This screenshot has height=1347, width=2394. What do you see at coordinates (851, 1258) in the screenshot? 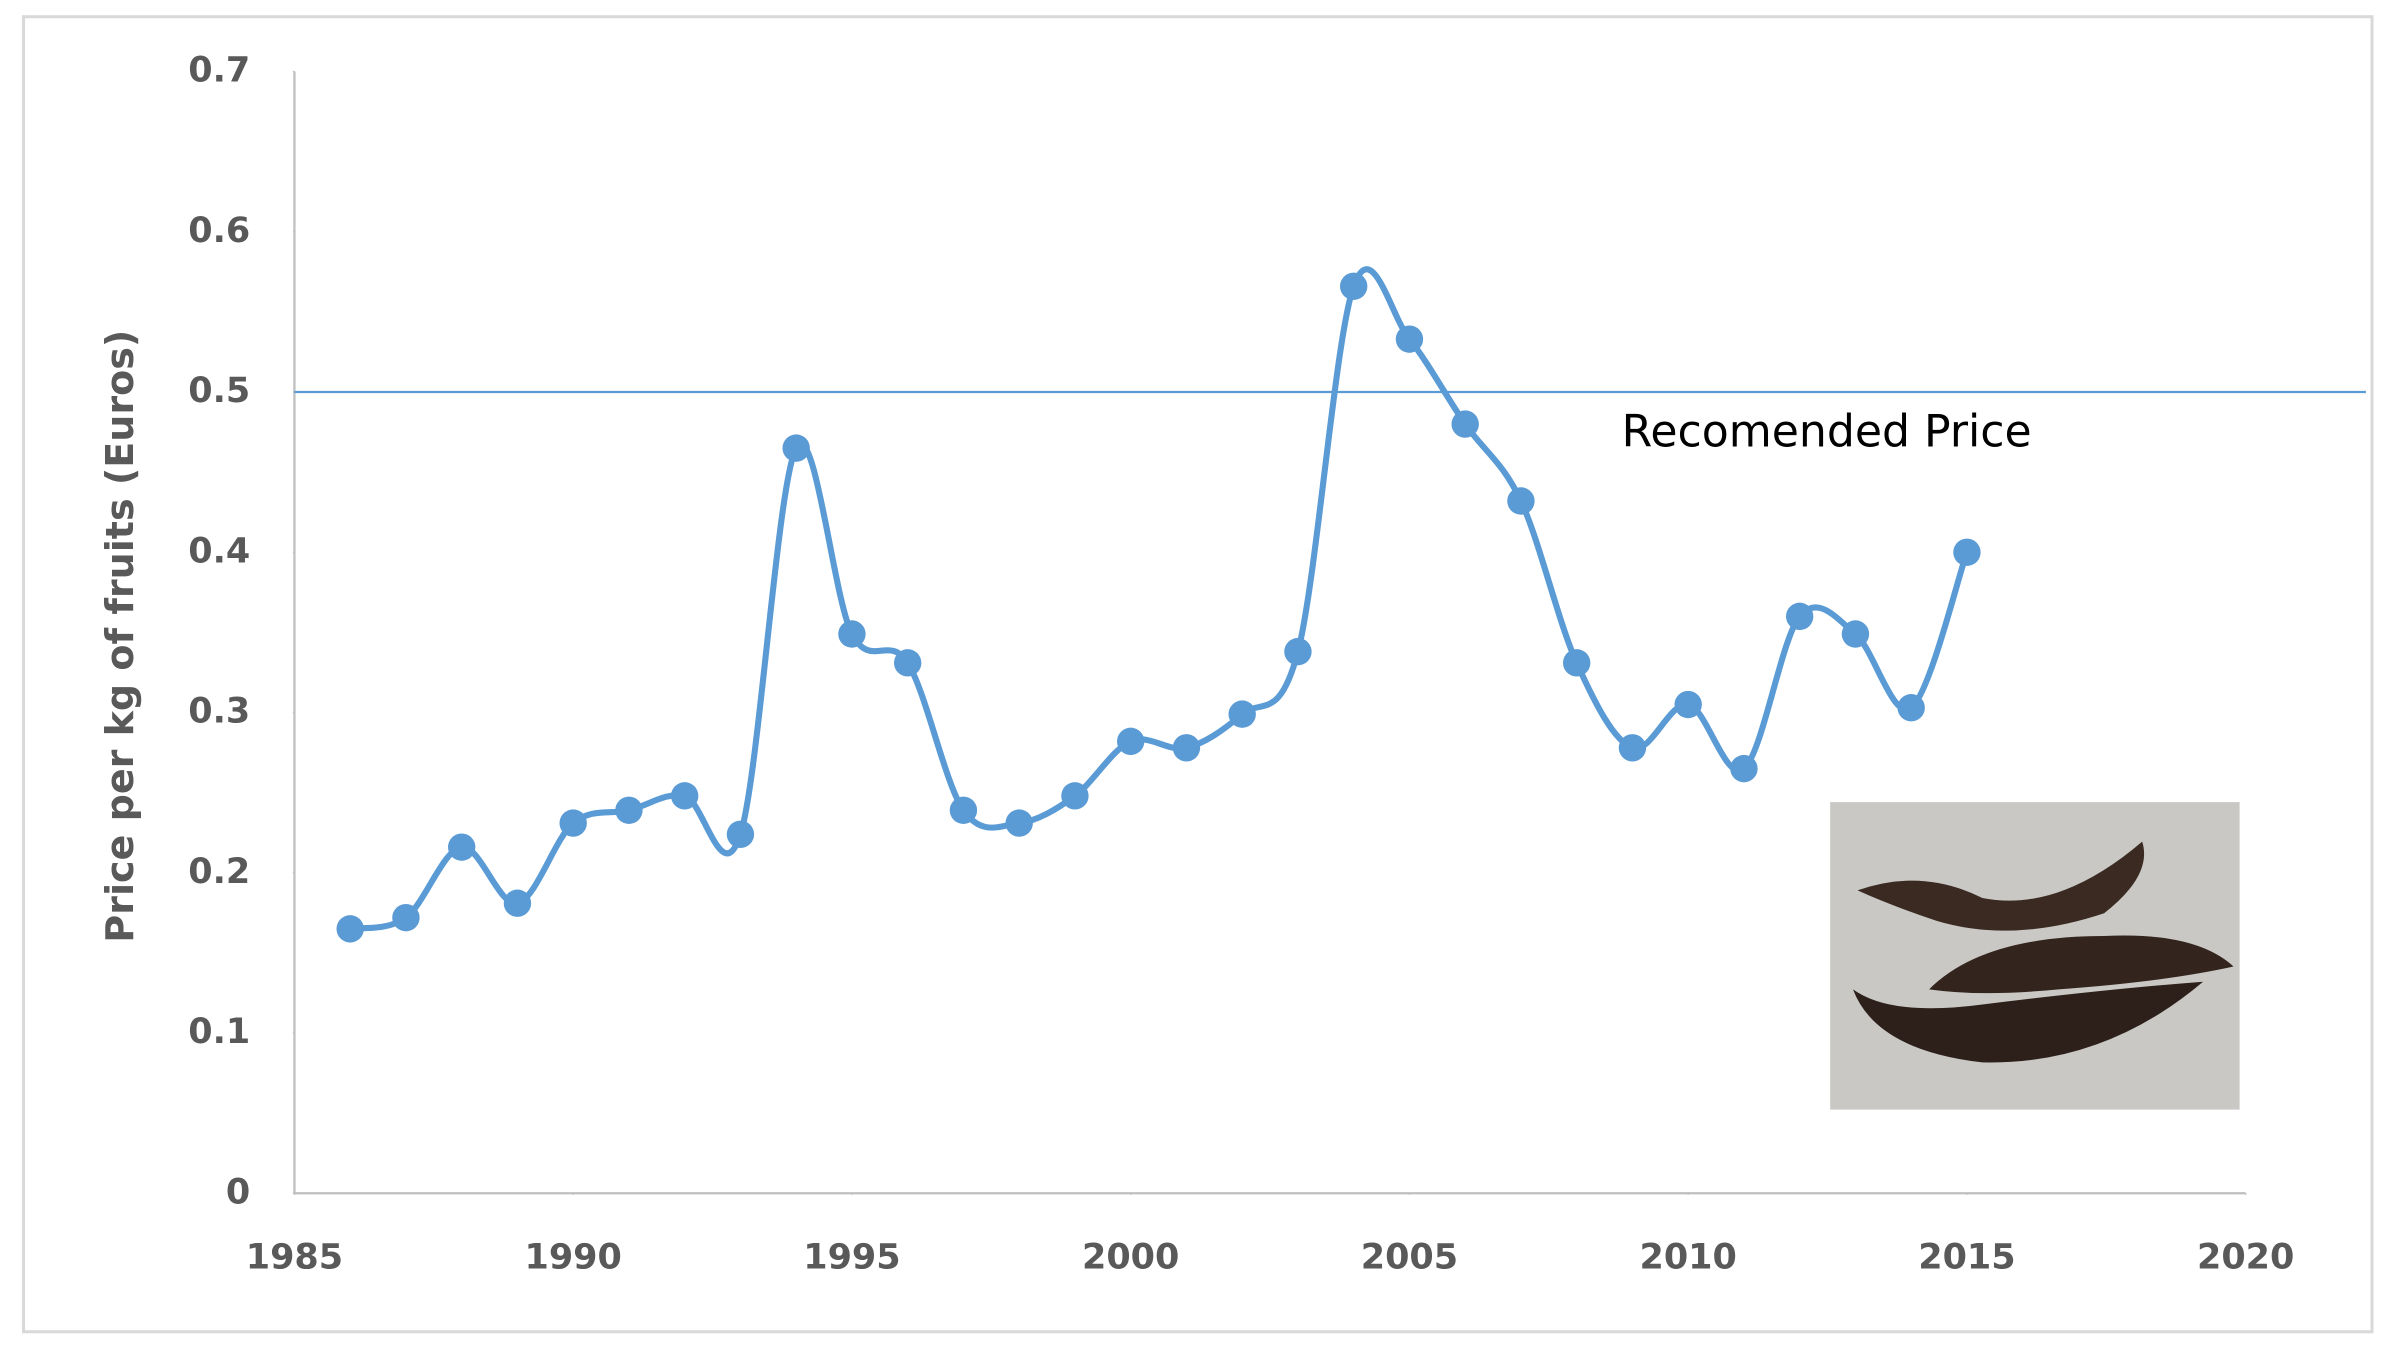
I see `x-tick-label: 1995` at bounding box center [851, 1258].